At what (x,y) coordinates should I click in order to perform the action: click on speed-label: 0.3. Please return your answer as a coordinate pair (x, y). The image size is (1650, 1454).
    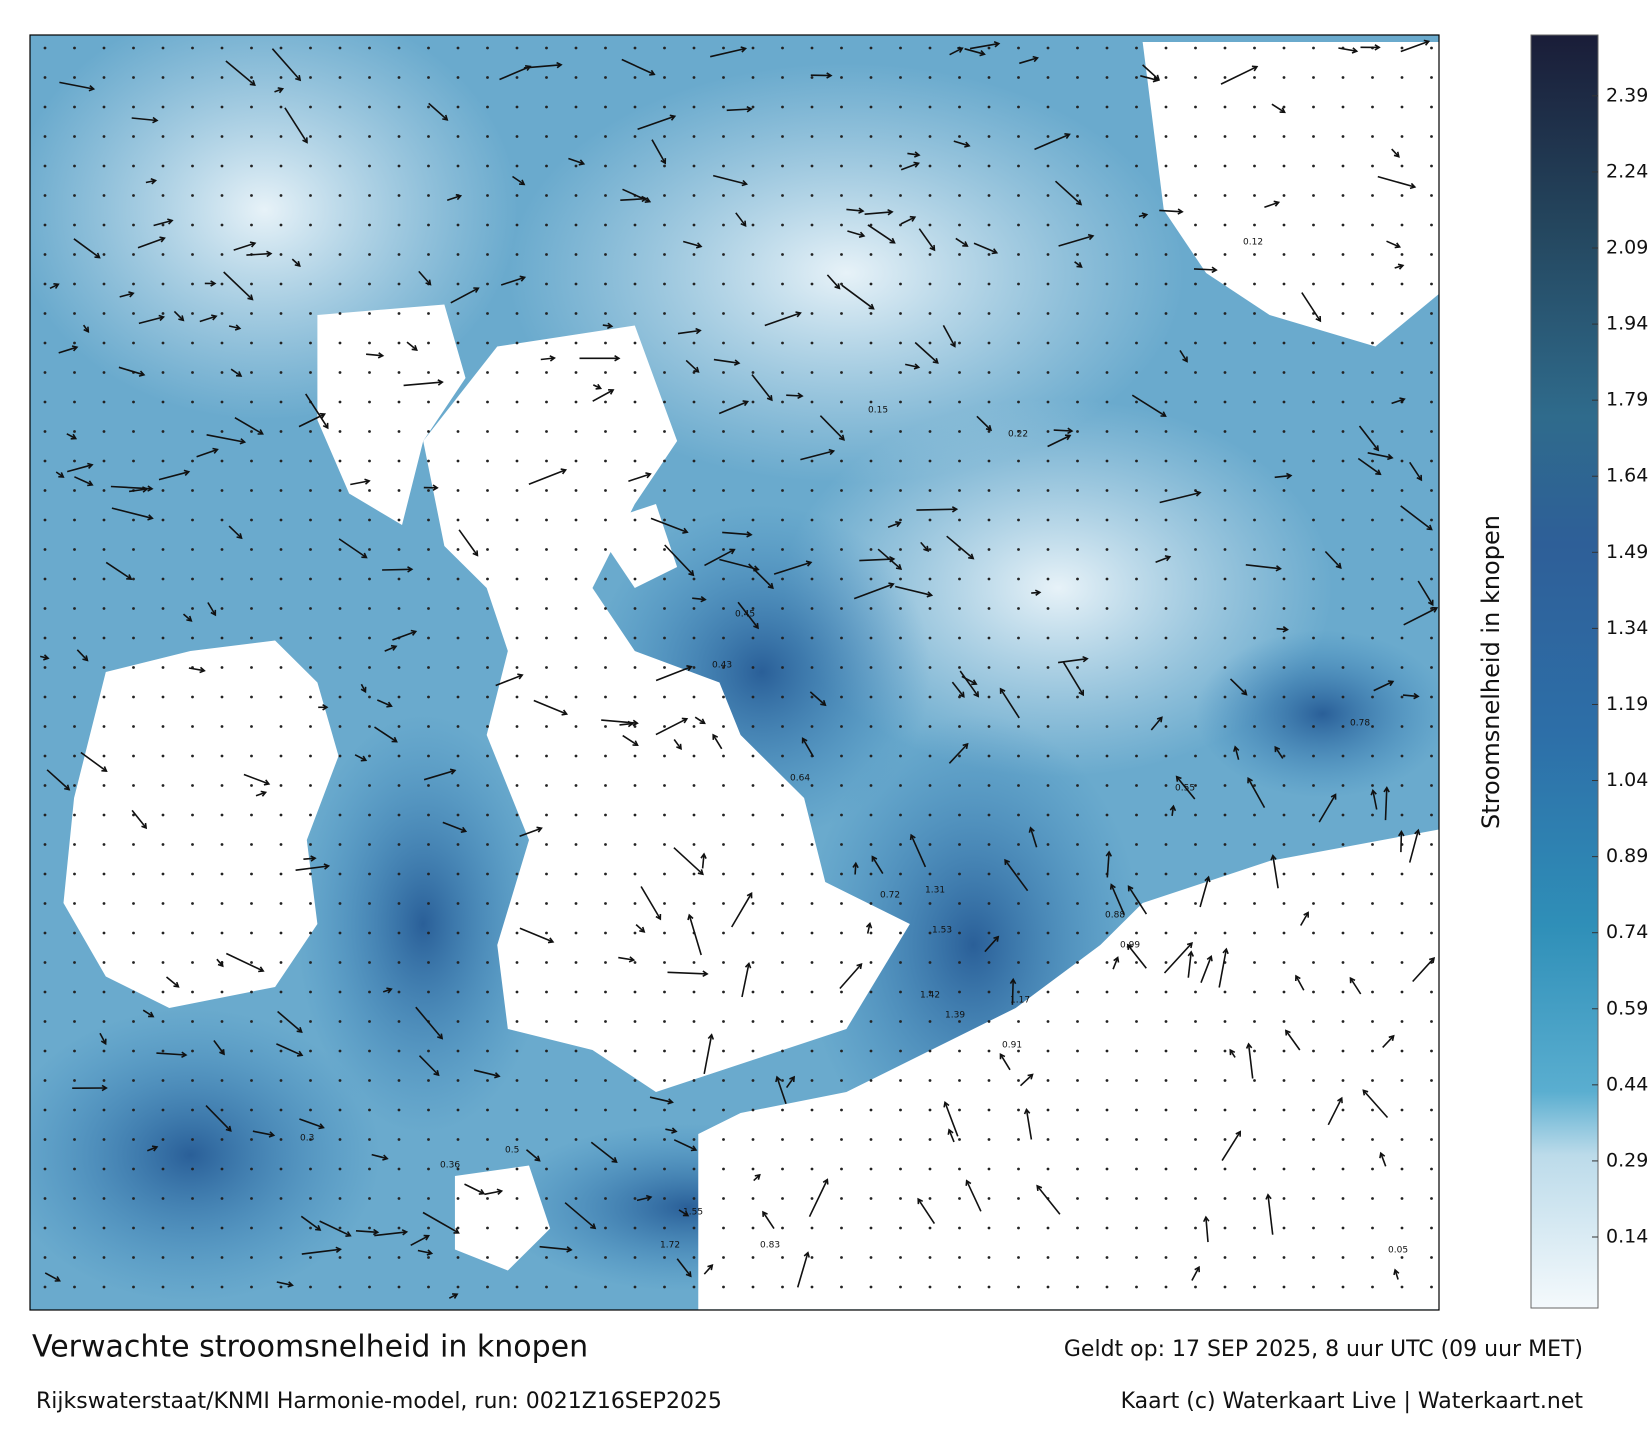
    Looking at the image, I should click on (307, 1139).